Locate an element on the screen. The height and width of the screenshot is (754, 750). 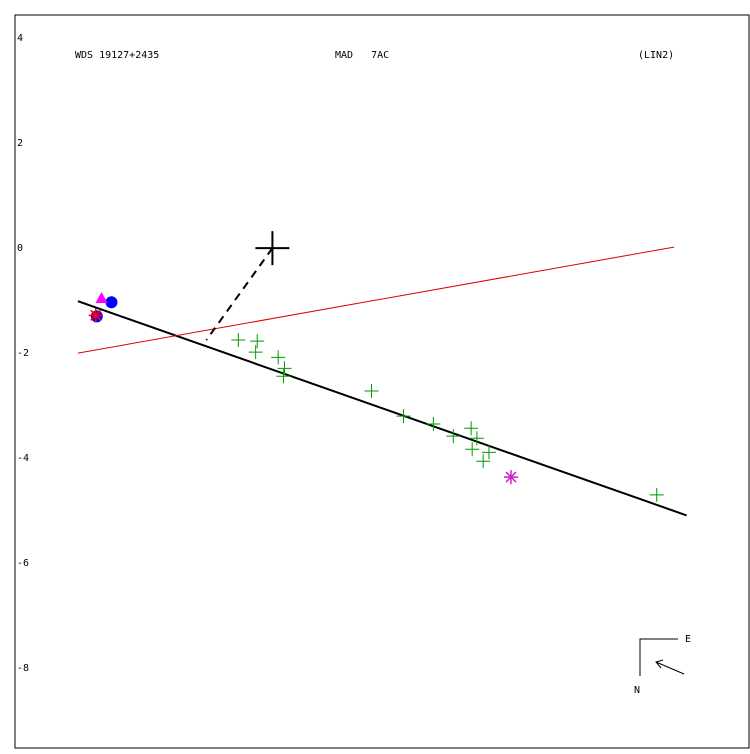
compass: E N is located at coordinates (662, 665).